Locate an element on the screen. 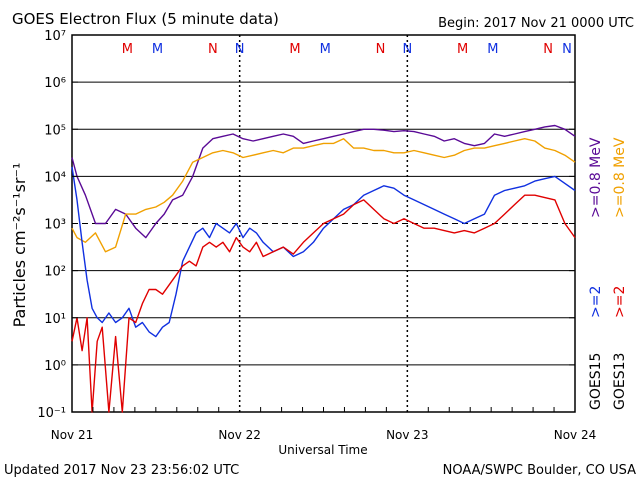  x-tick-label: Nov 22 is located at coordinates (239, 435).